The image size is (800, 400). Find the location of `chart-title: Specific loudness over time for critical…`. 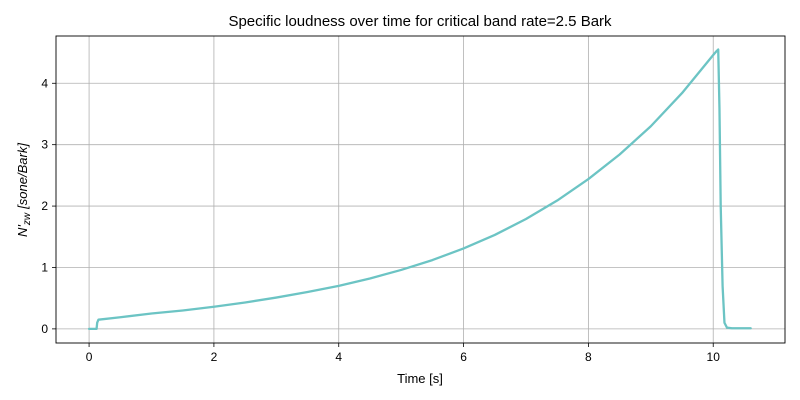

chart-title: Specific loudness over time for critical… is located at coordinates (420, 21).